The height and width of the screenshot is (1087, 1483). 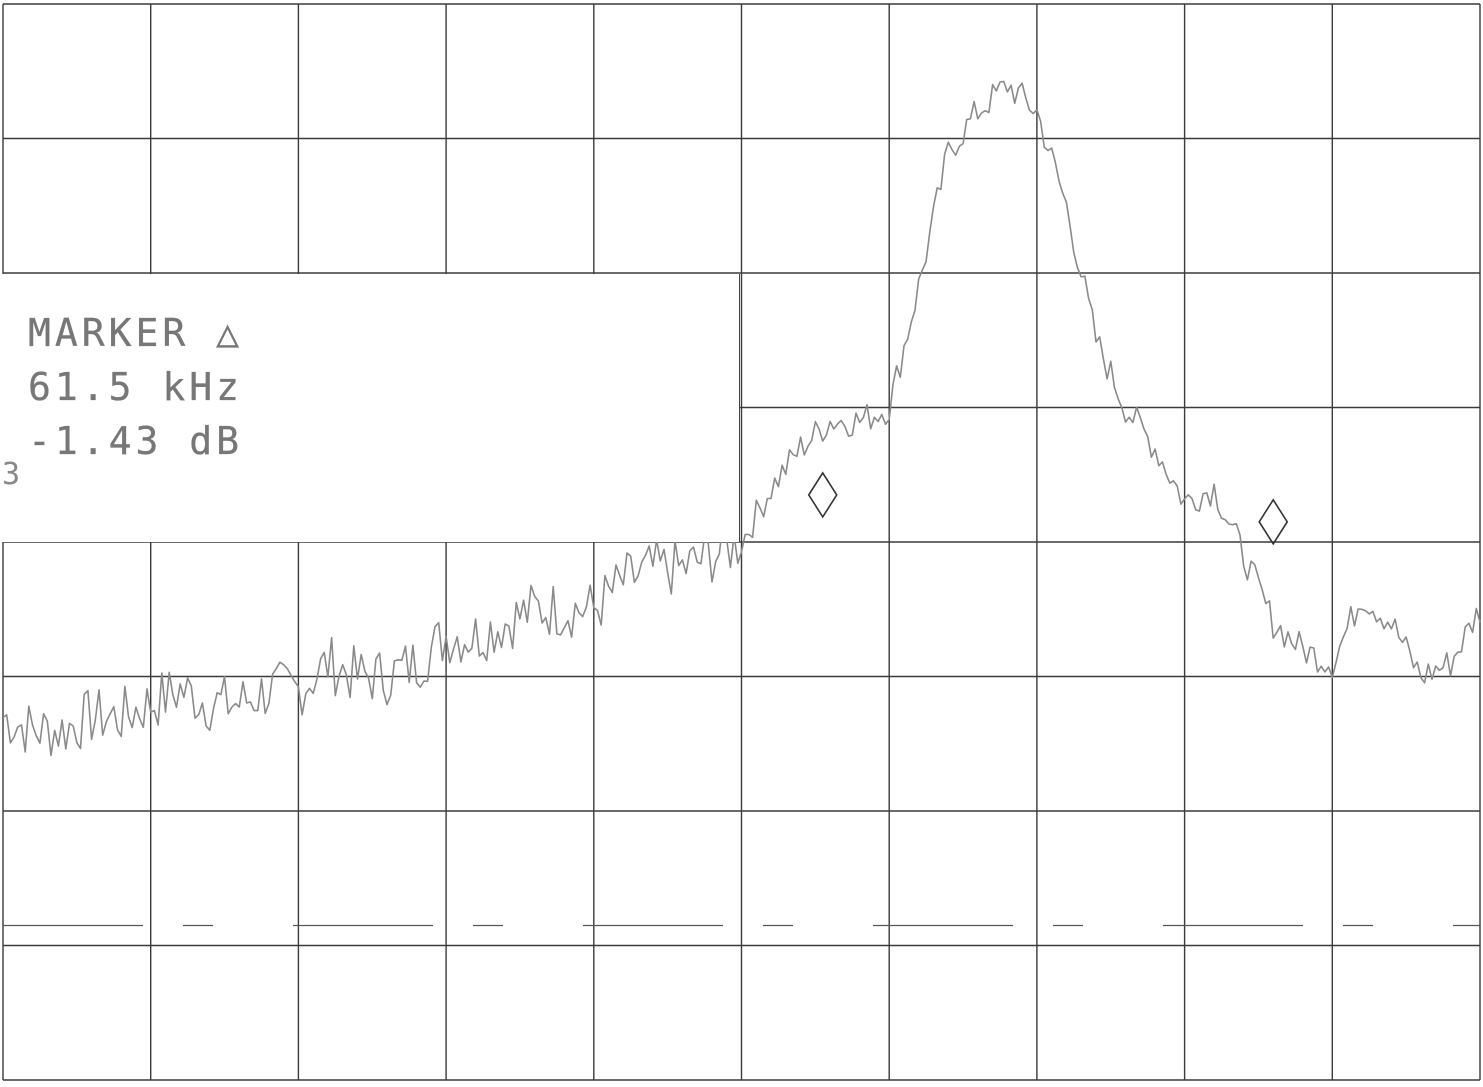 What do you see at coordinates (370, 408) in the screenshot?
I see `marker-readout-box: MARKER △ 61.5 kHz -1.43 dB 3` at bounding box center [370, 408].